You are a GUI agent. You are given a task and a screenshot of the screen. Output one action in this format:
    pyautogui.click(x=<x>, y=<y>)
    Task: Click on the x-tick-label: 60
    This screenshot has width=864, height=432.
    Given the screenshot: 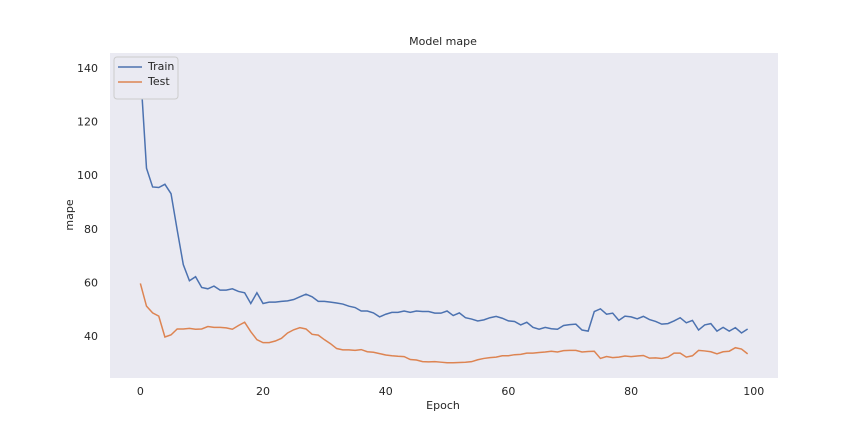 What is the action you would take?
    pyautogui.click(x=508, y=391)
    